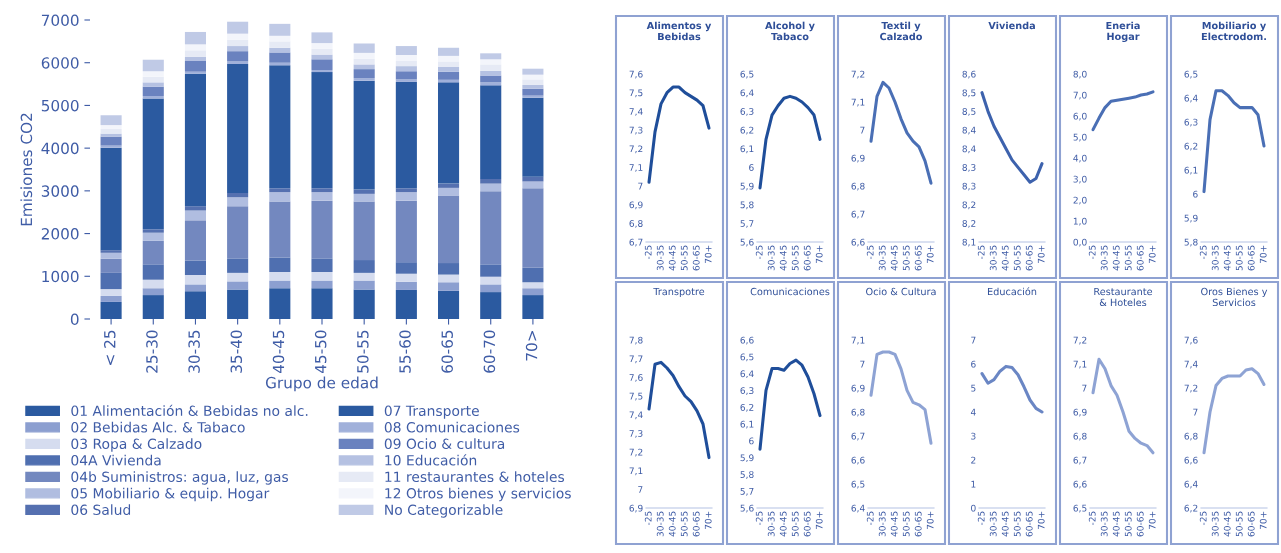 The image size is (1281, 553). What do you see at coordinates (1080, 221) in the screenshot?
I see `y-tick-label: 1,0` at bounding box center [1080, 221].